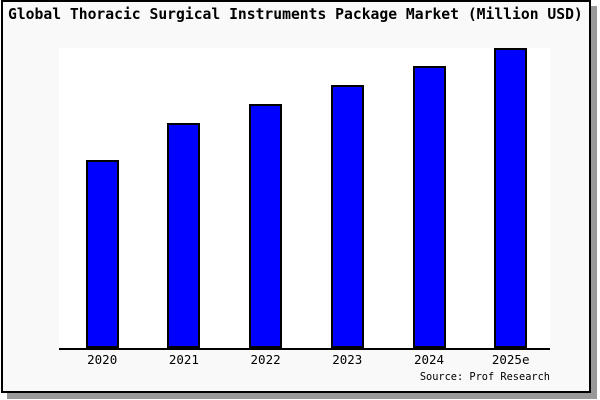 Image resolution: width=600 pixels, height=400 pixels. Describe the element at coordinates (429, 359) in the screenshot. I see `x-tick-label-2024: 2024` at that location.